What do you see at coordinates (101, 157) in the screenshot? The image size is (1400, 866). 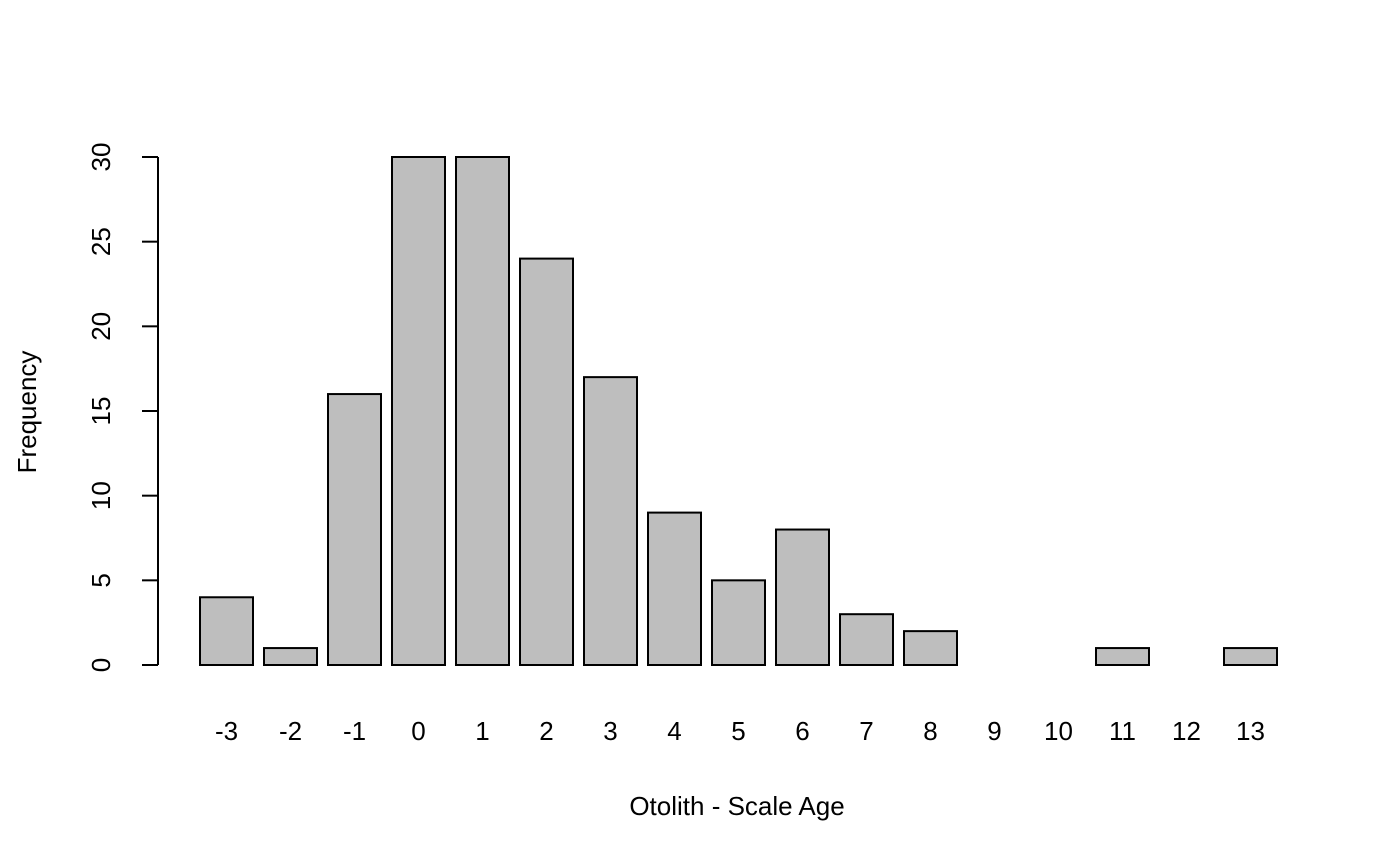 I see `y-tick-label: 30` at bounding box center [101, 157].